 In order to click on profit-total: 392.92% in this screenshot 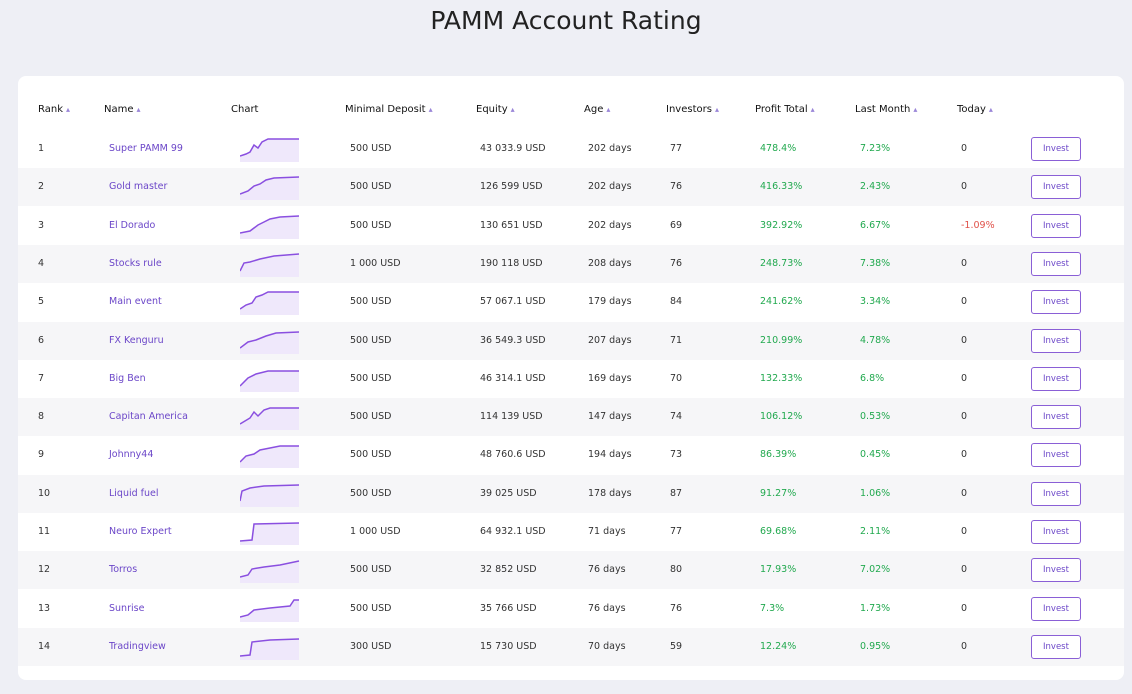, I will do `click(781, 225)`.